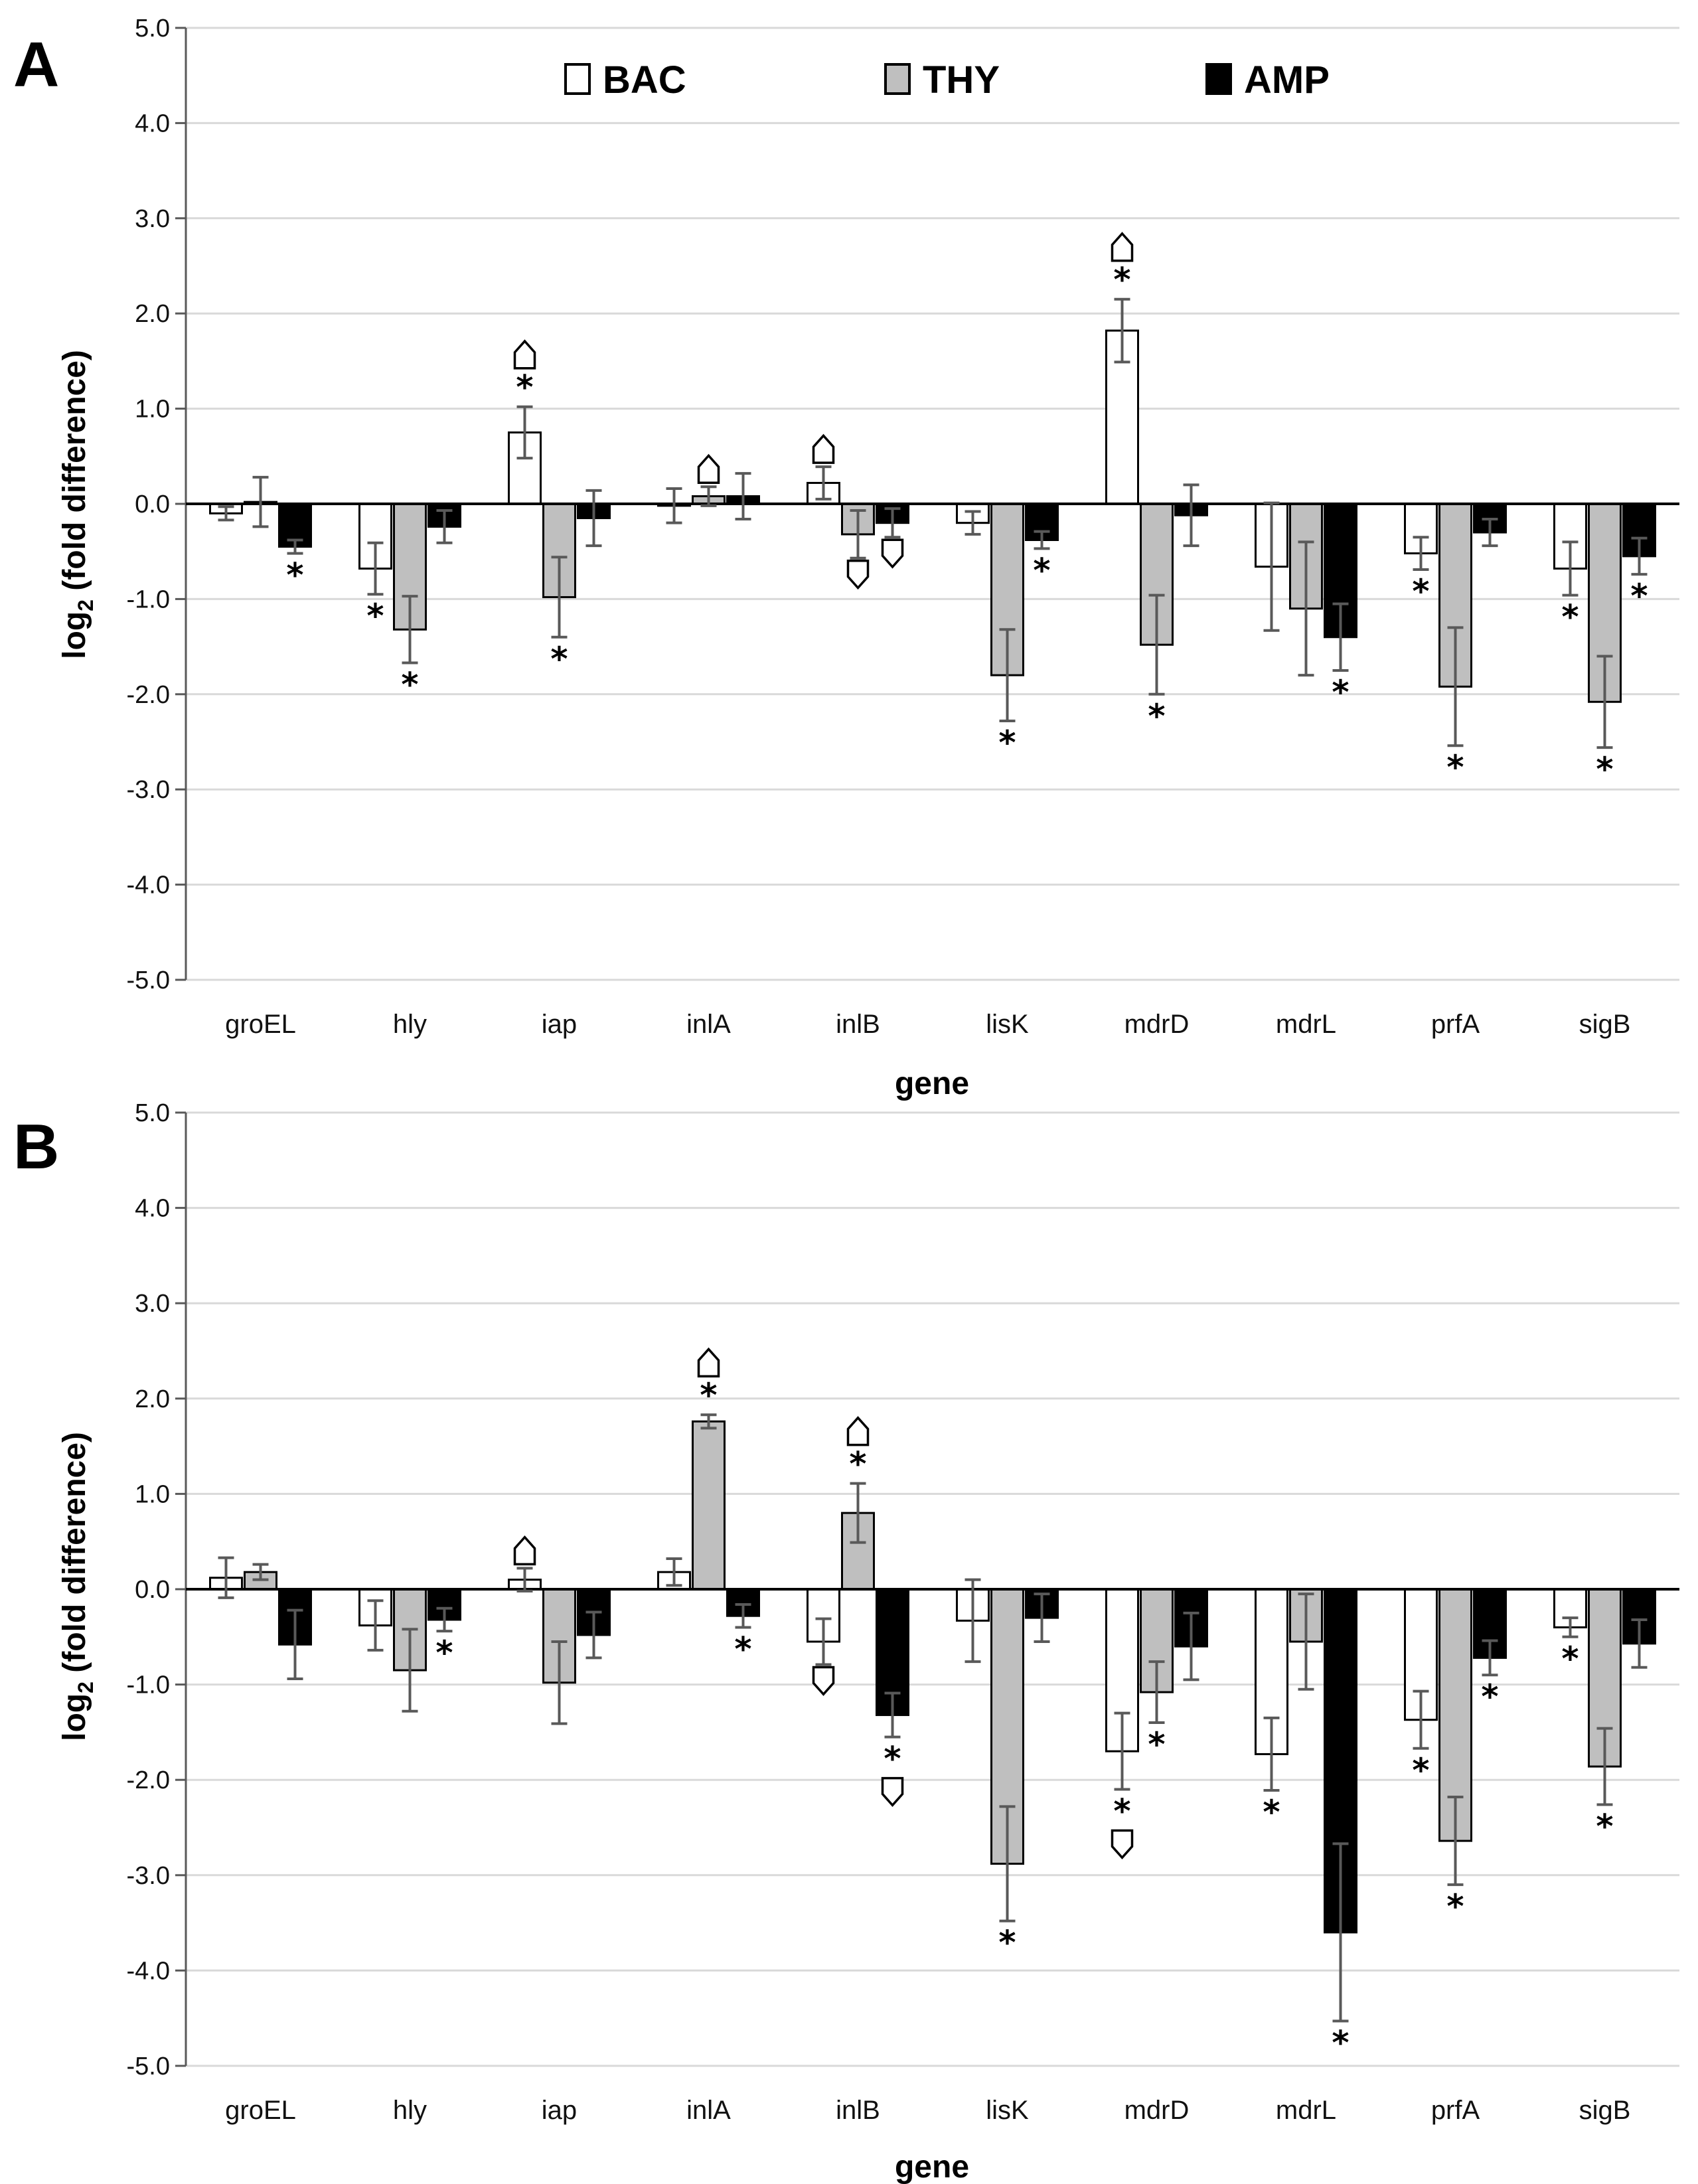 Image resolution: width=1698 pixels, height=2184 pixels. What do you see at coordinates (1306, 2110) in the screenshot?
I see `panel-b-category-label: mdrL` at bounding box center [1306, 2110].